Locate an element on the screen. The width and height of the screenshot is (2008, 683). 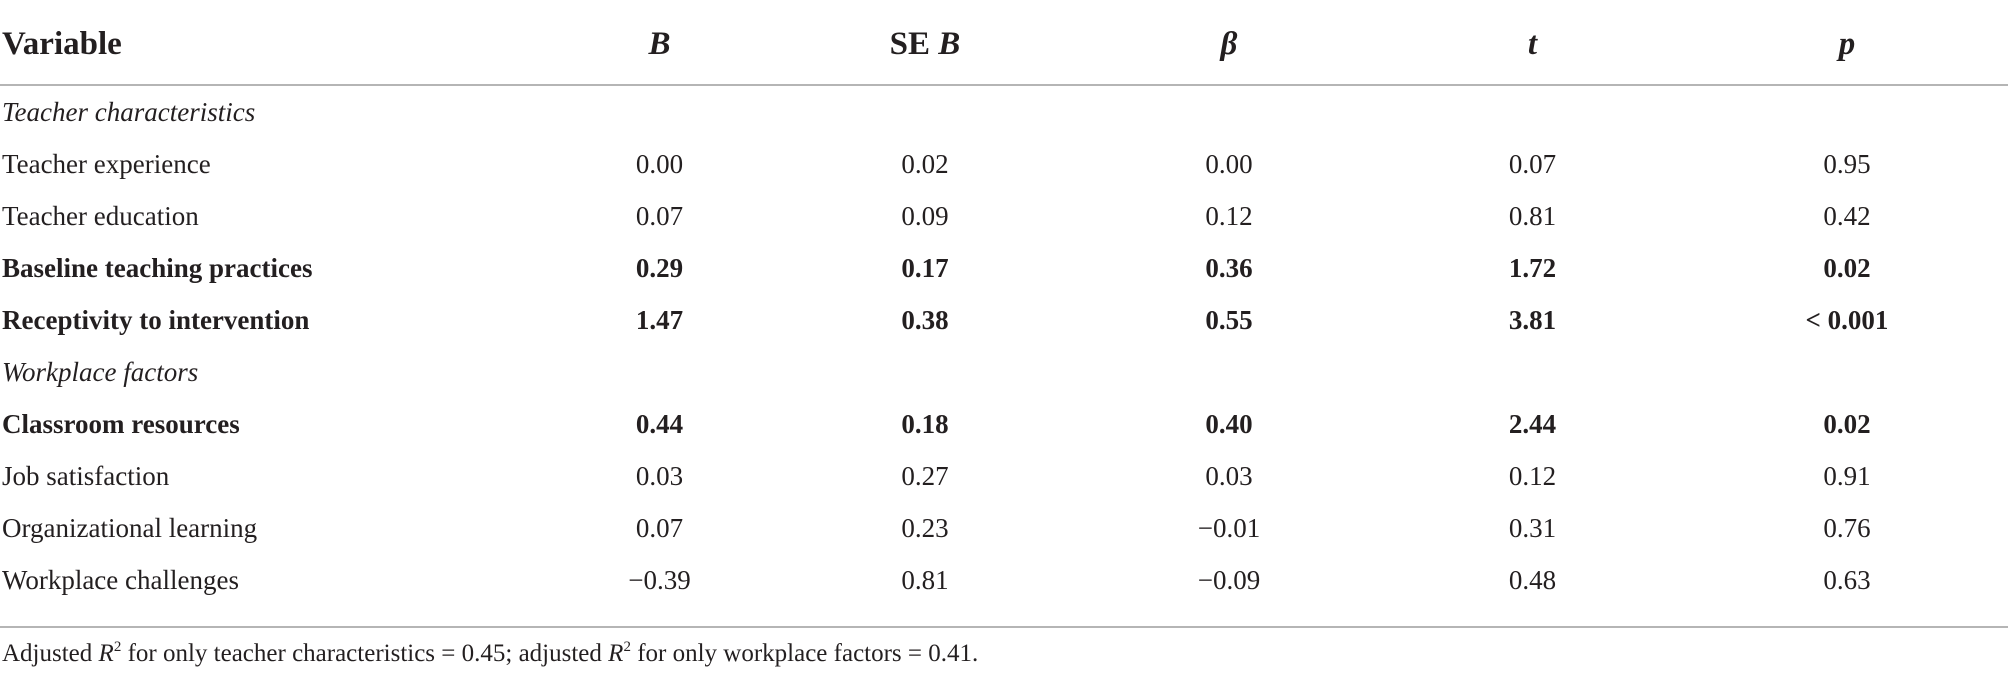
variable-label: Organizational learning is located at coordinates (130, 527).